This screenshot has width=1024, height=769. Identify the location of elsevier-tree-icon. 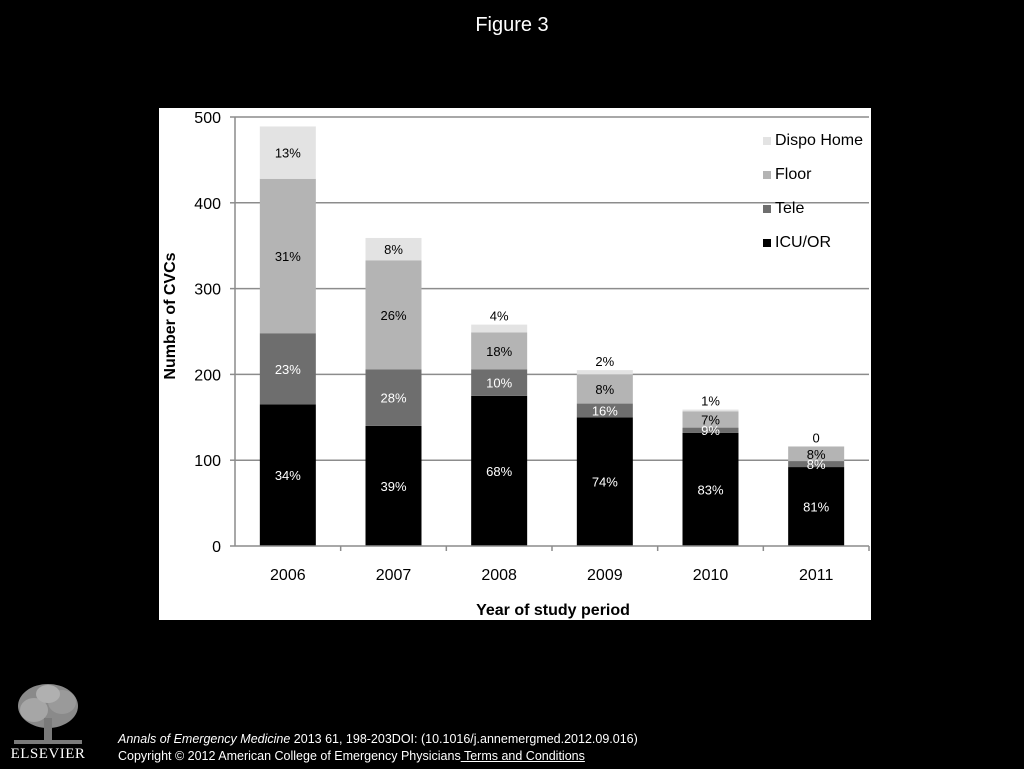
(48, 714).